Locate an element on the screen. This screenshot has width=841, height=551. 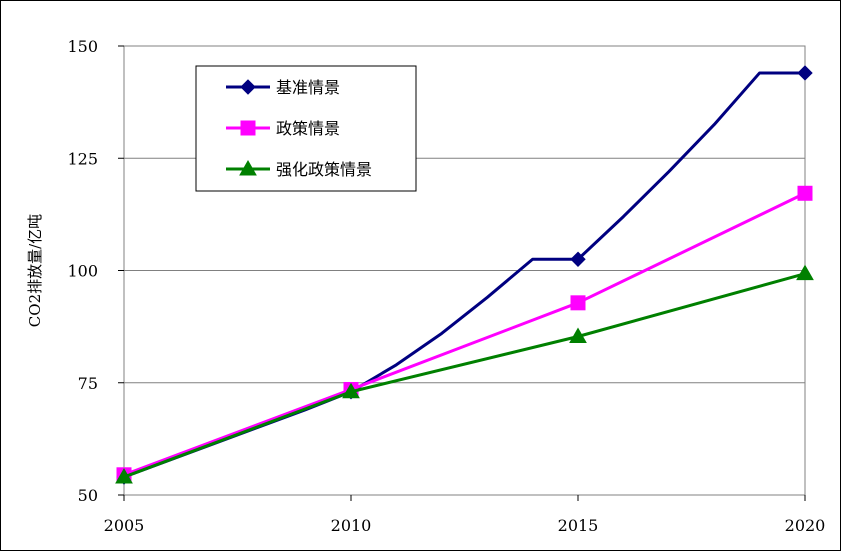
x-tick-label: 2010 is located at coordinates (351, 525).